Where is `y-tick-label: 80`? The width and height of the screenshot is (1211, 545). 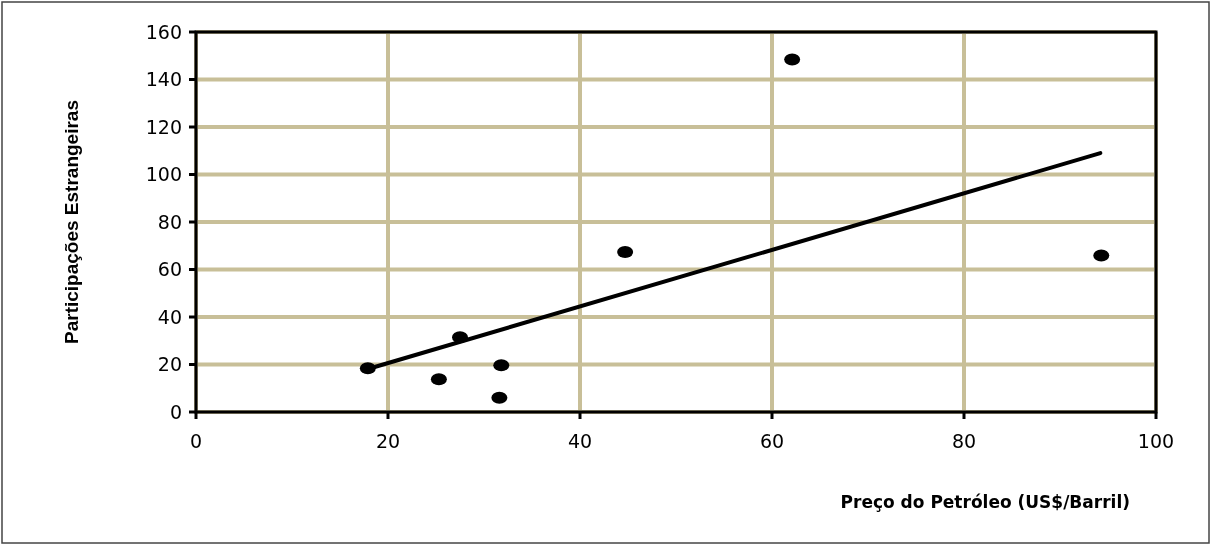 y-tick-label: 80 is located at coordinates (169, 221).